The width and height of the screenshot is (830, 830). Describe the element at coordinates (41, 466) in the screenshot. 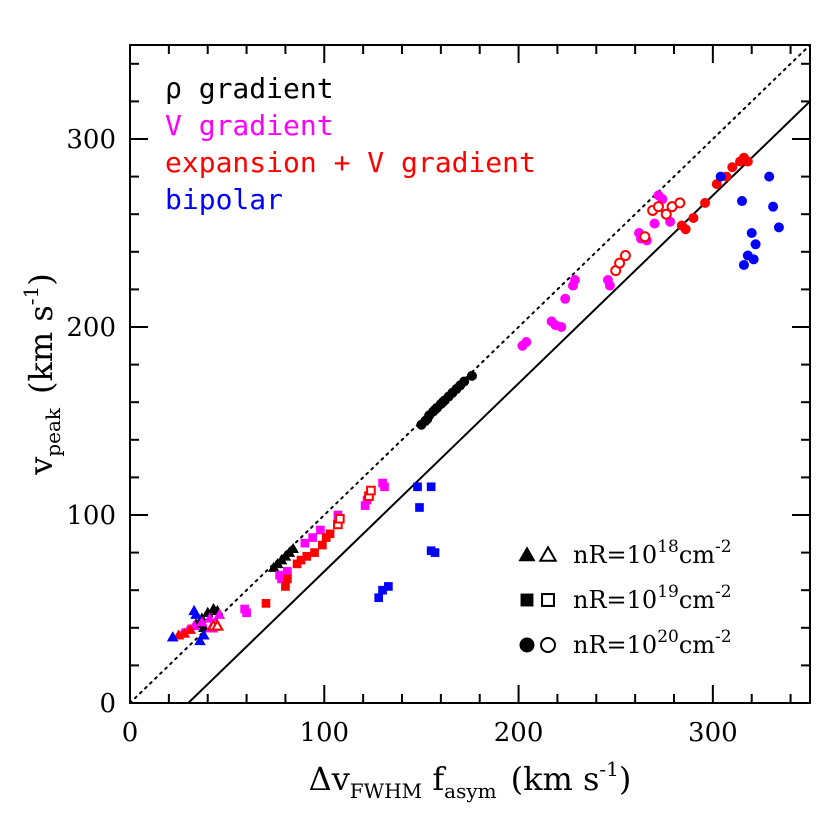

I see `y-title-main: v` at that location.